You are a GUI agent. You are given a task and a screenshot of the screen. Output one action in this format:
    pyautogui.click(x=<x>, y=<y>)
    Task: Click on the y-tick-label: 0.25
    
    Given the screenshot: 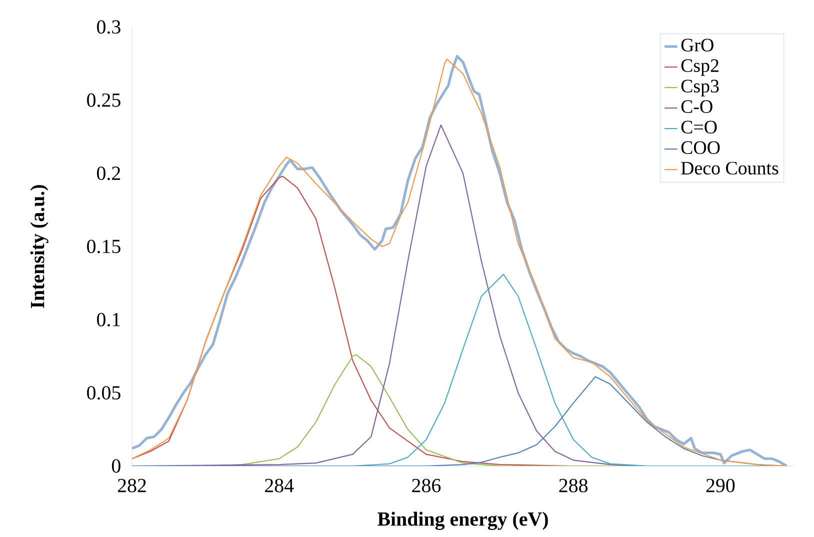 What is the action you would take?
    pyautogui.click(x=103, y=100)
    